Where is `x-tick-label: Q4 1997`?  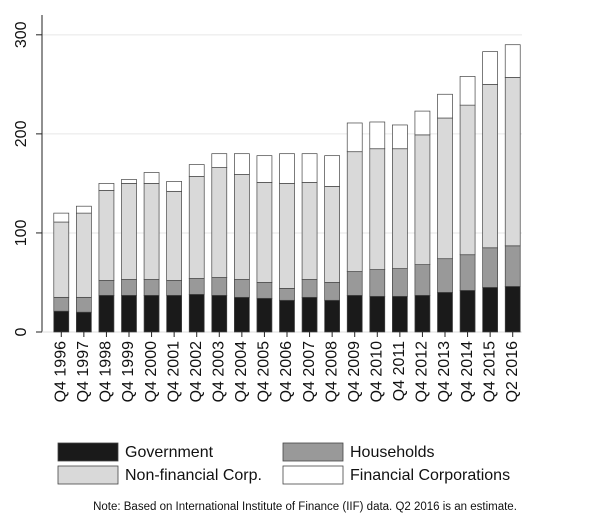 x-tick-label: Q4 1997 is located at coordinates (83, 371).